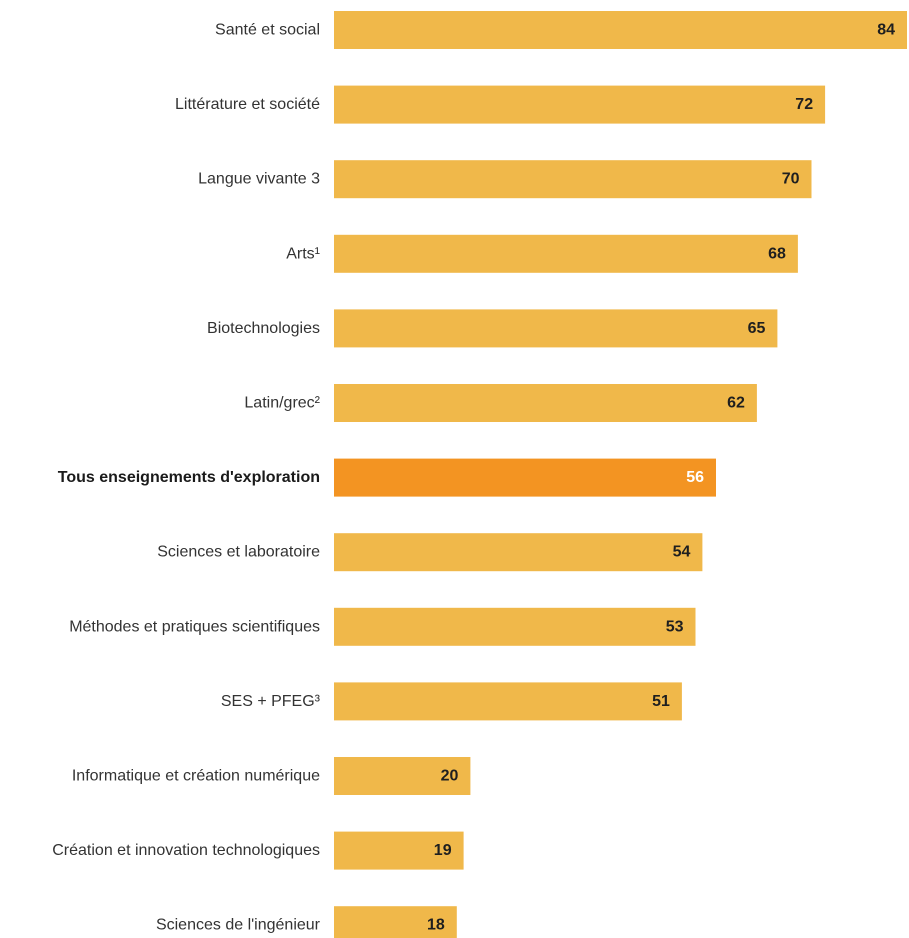 This screenshot has height=938, width=909. Describe the element at coordinates (450, 776) in the screenshot. I see `value-label-10: 20` at that location.